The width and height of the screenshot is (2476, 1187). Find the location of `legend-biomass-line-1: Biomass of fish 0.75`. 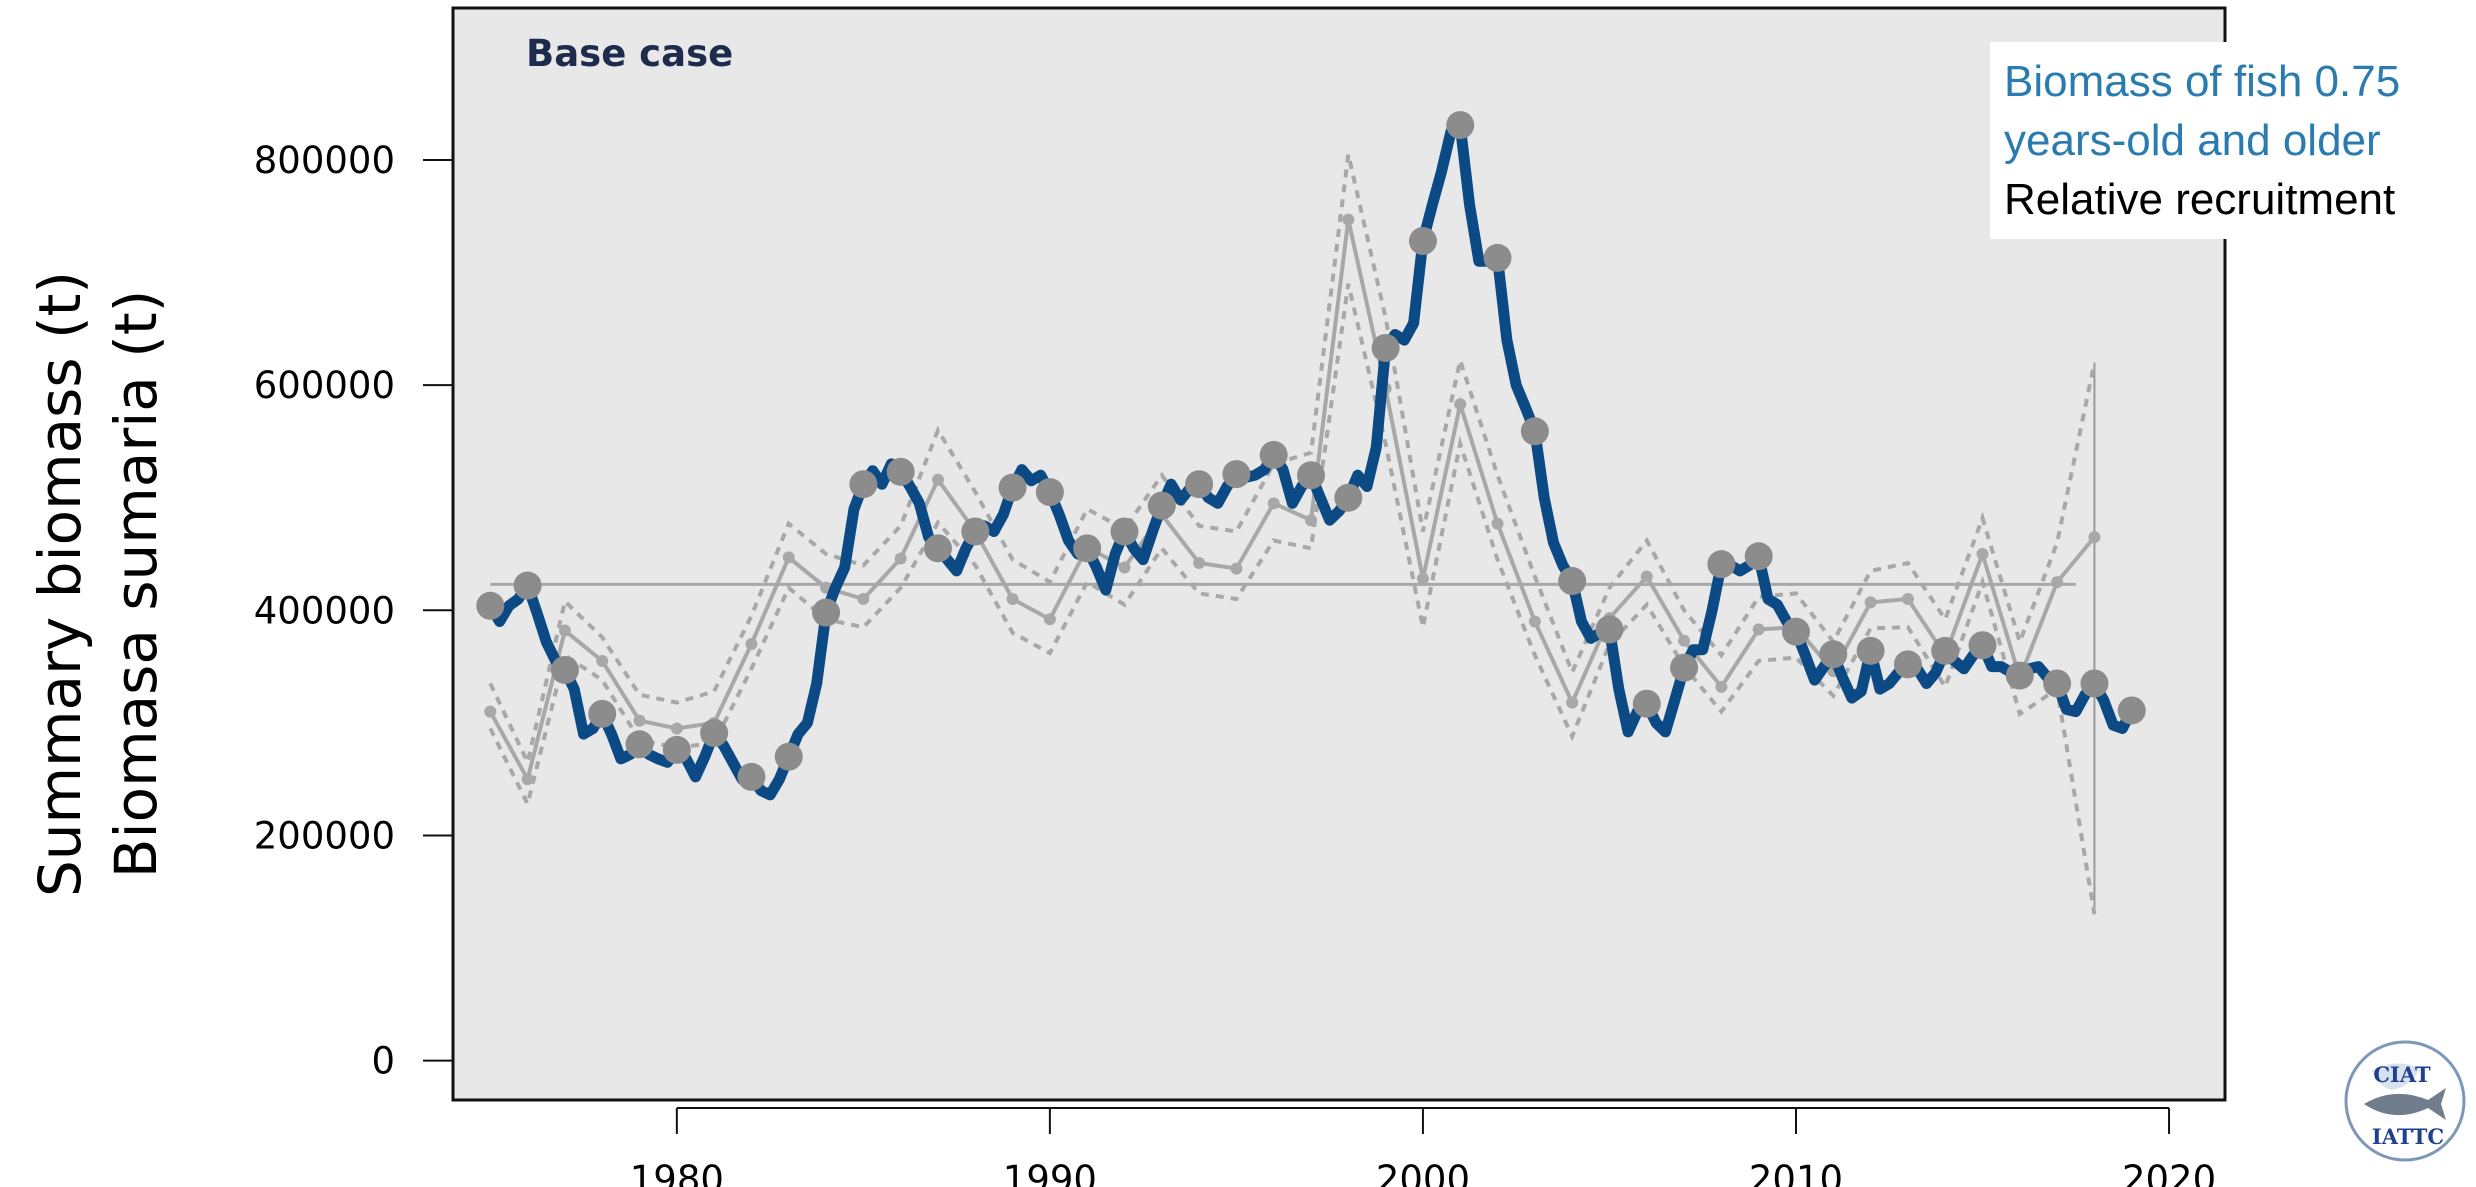

legend-biomass-line-1: Biomass of fish 0.75 is located at coordinates (2234, 81).